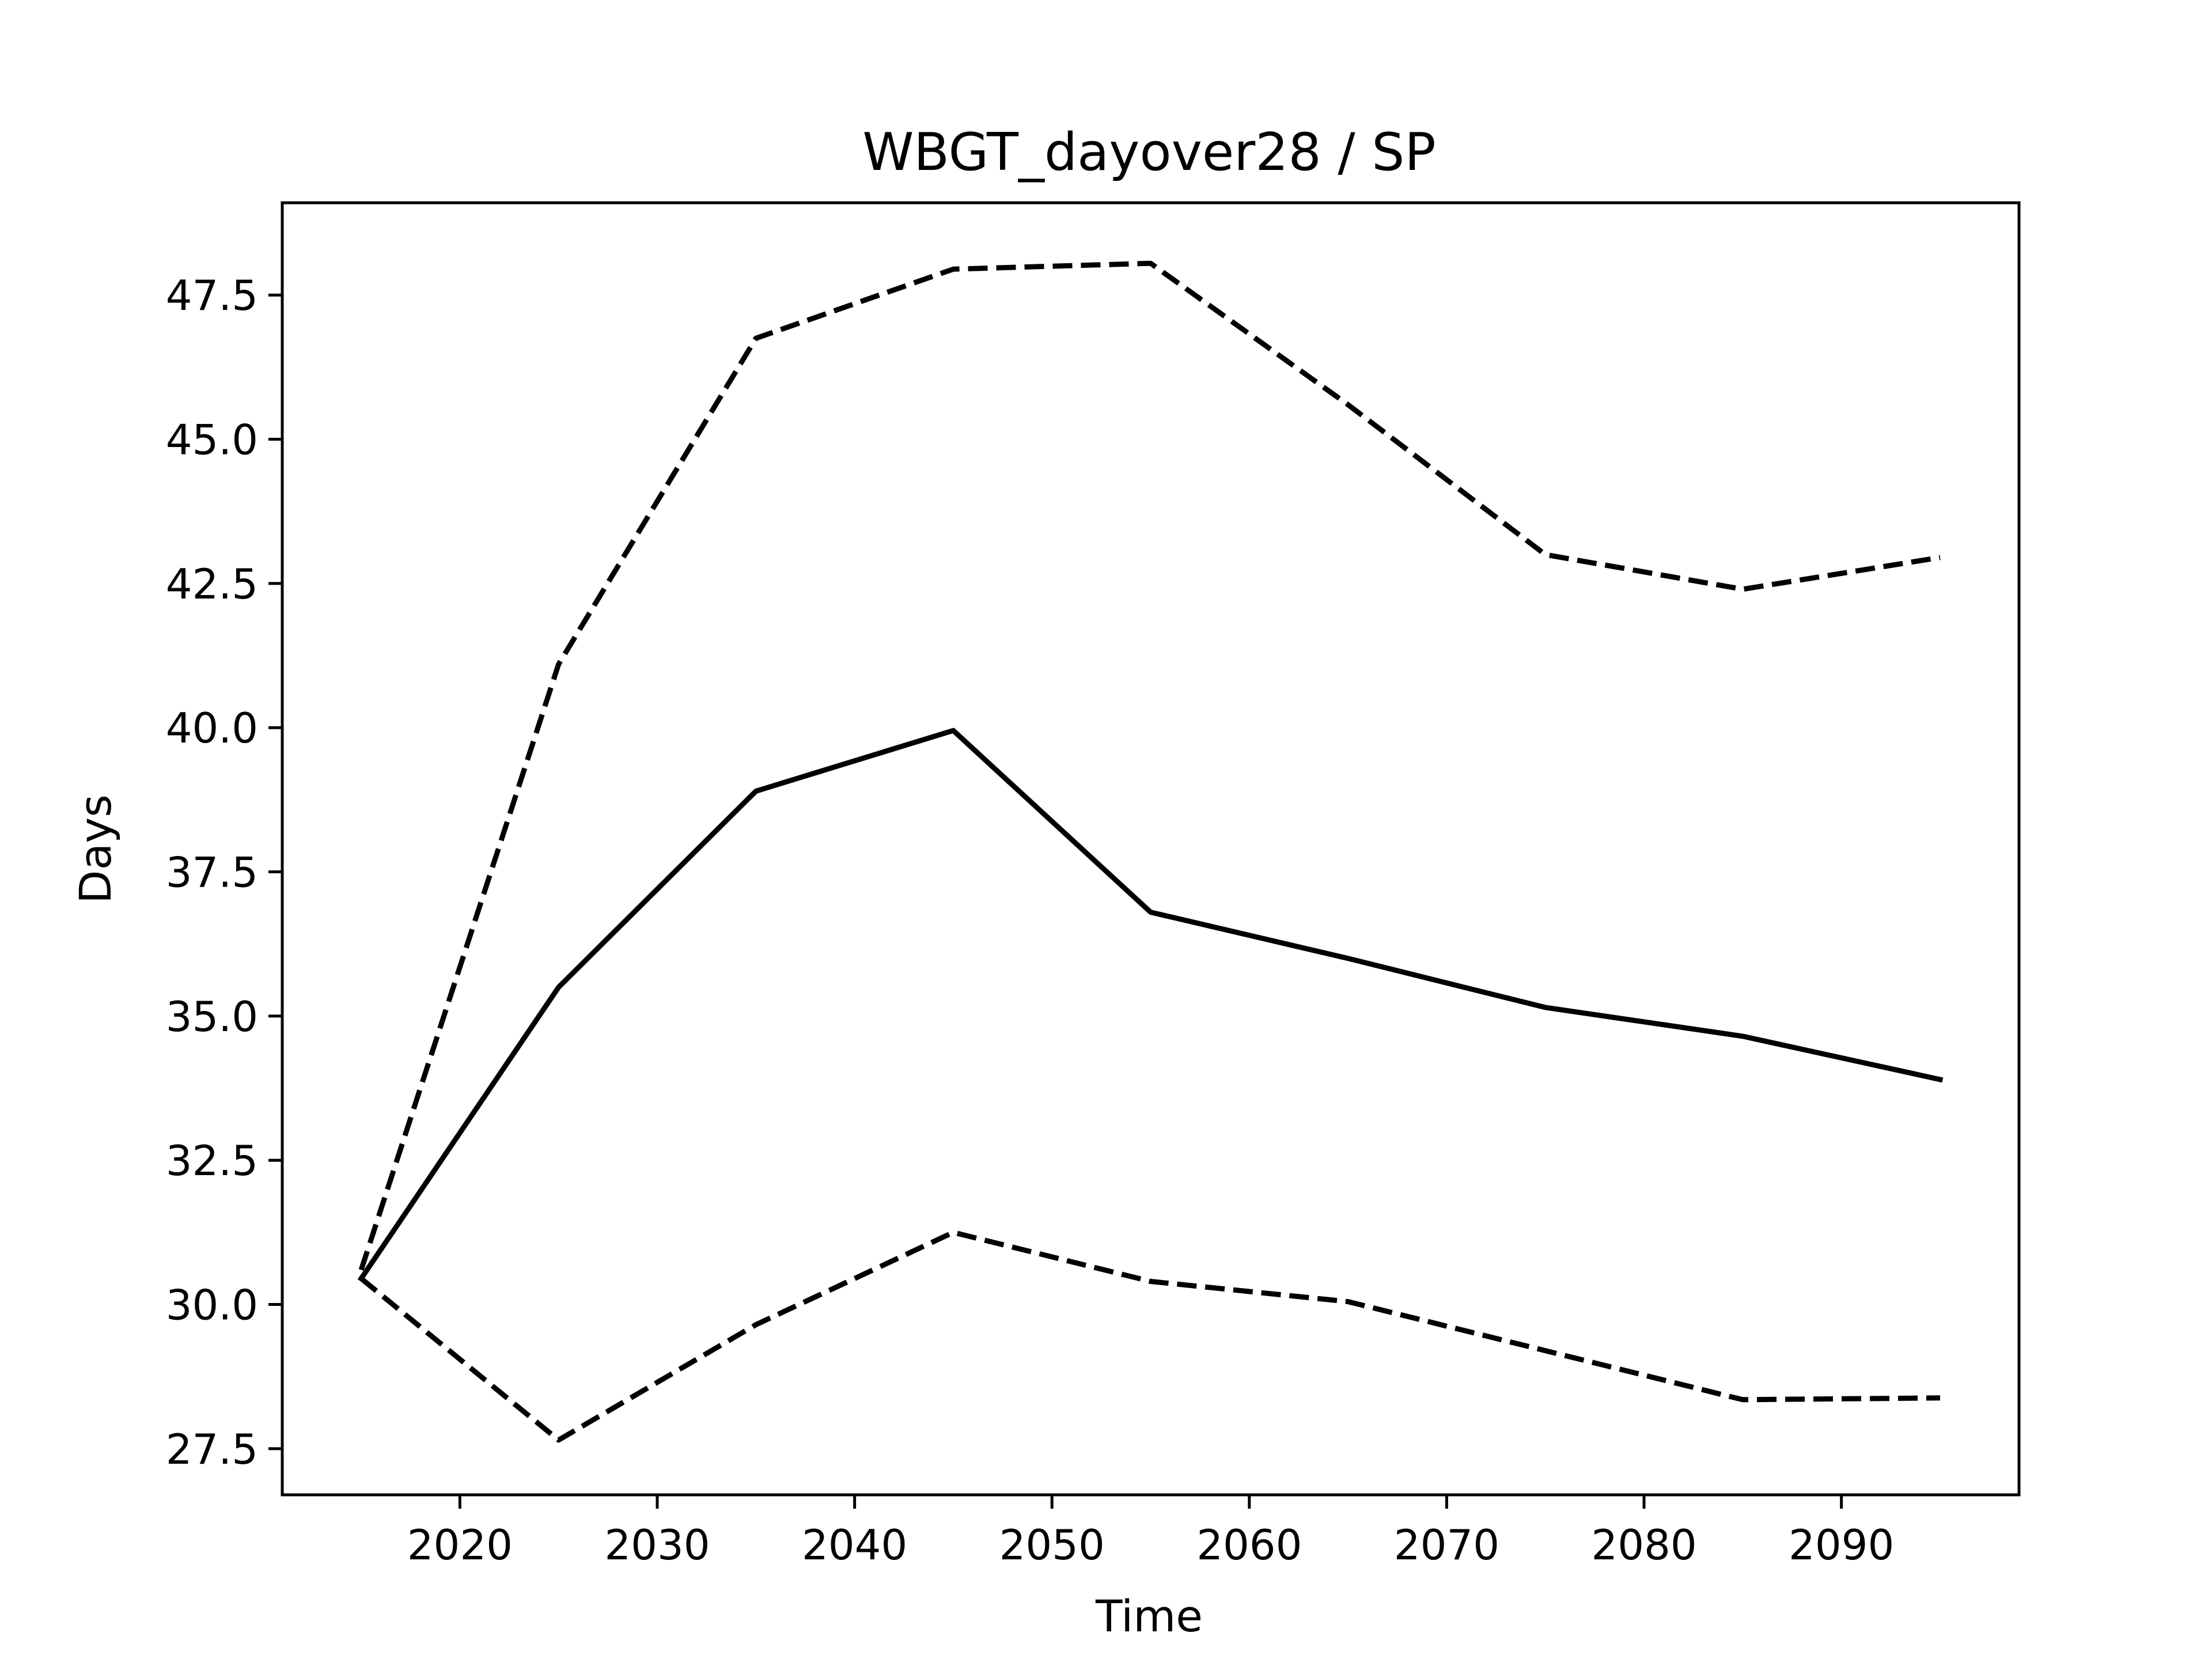  What do you see at coordinates (1052, 1545) in the screenshot?
I see `x-tick-label: 2050` at bounding box center [1052, 1545].